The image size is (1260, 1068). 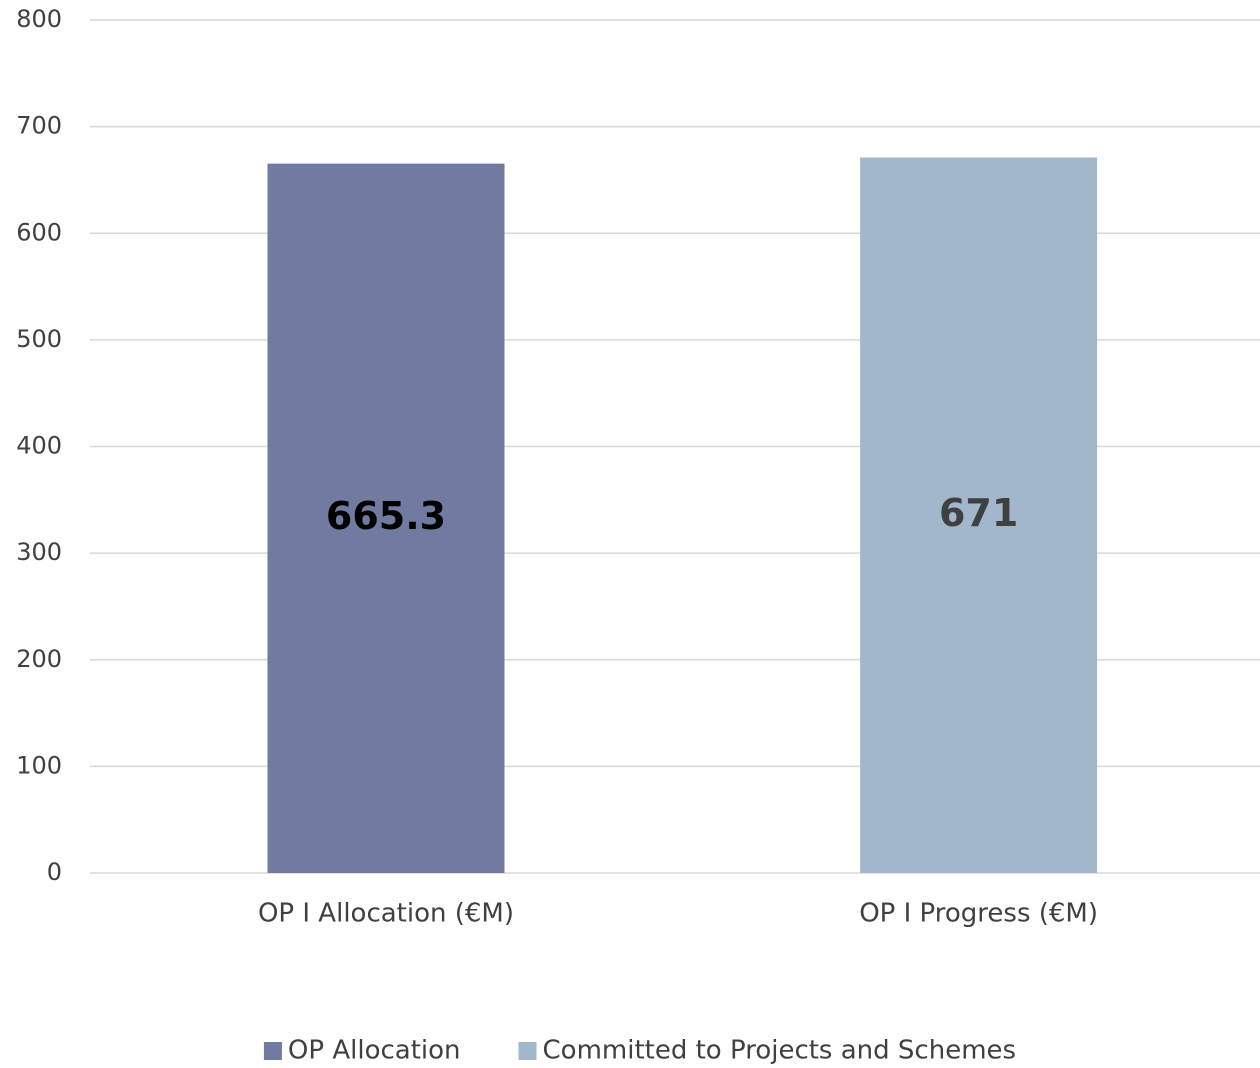 I want to click on x-tick-label: OP I Progress (€M), so click(x=978, y=914).